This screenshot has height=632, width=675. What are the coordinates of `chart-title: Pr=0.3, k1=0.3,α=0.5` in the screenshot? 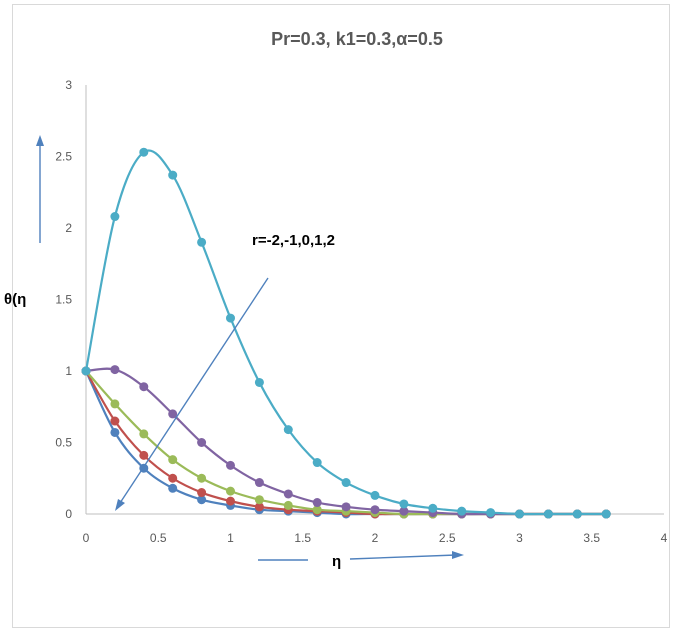 It's located at (357, 39).